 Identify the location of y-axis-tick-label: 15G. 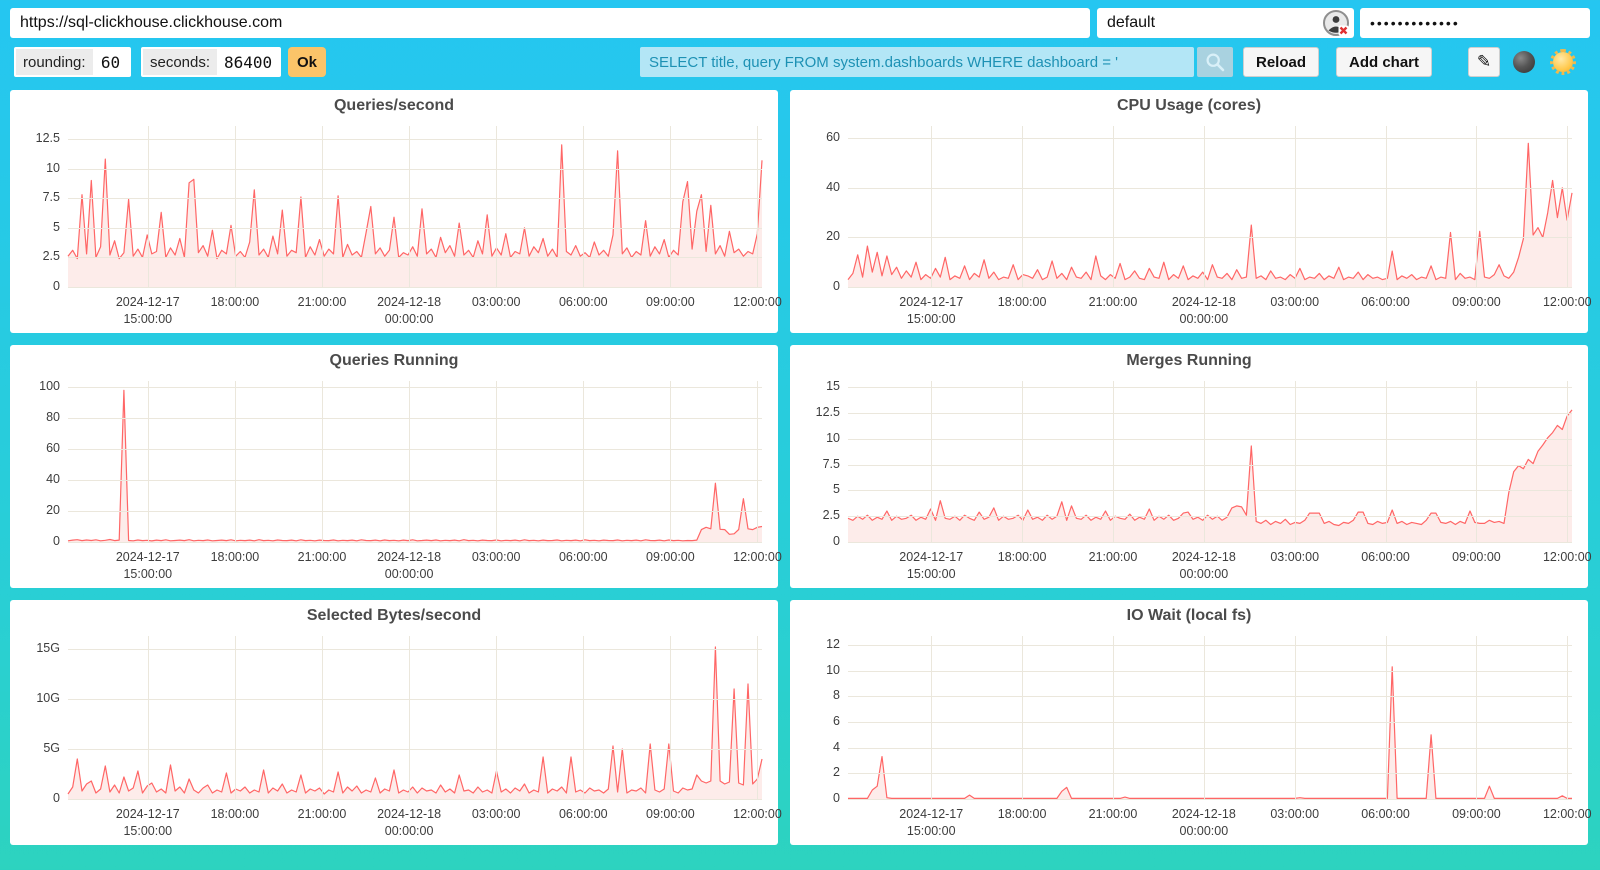
(48, 648).